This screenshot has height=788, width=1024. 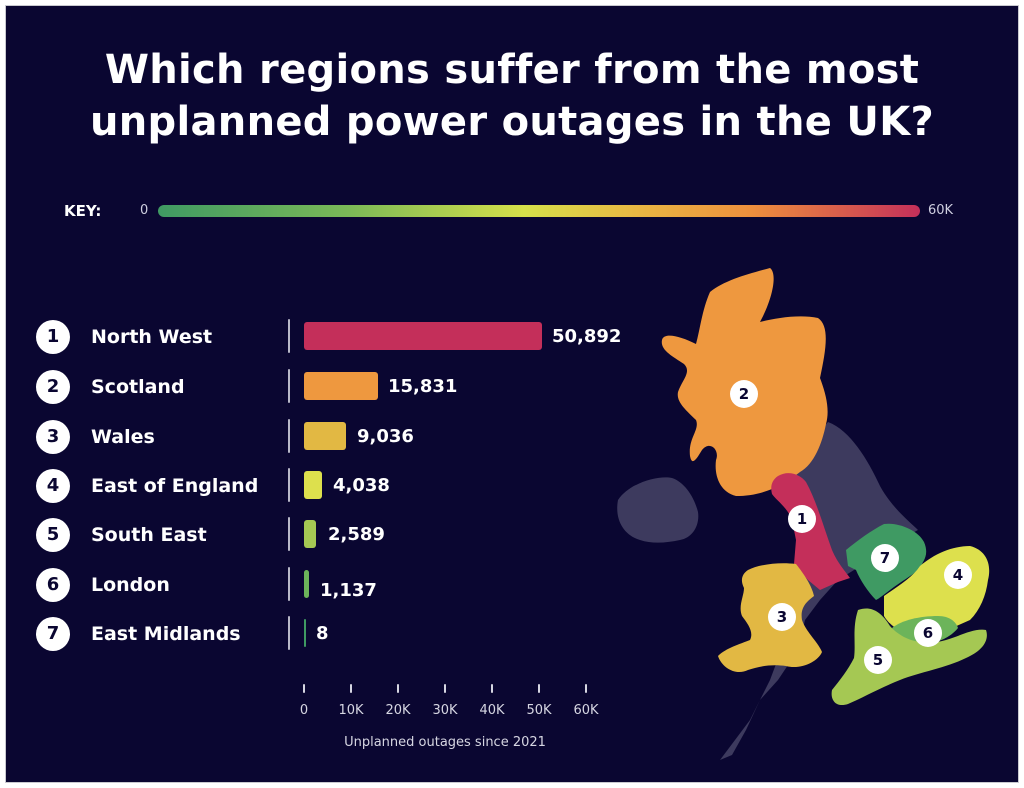 I want to click on region-england-other, so click(x=819, y=591).